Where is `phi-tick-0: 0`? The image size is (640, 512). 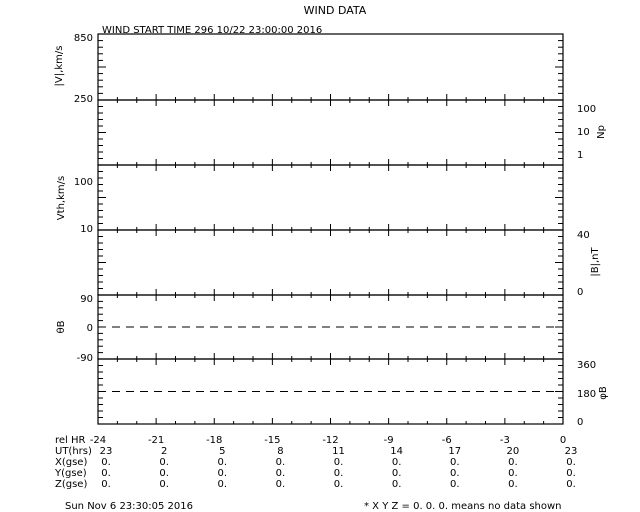
phi-tick-0: 0 is located at coordinates (580, 422).